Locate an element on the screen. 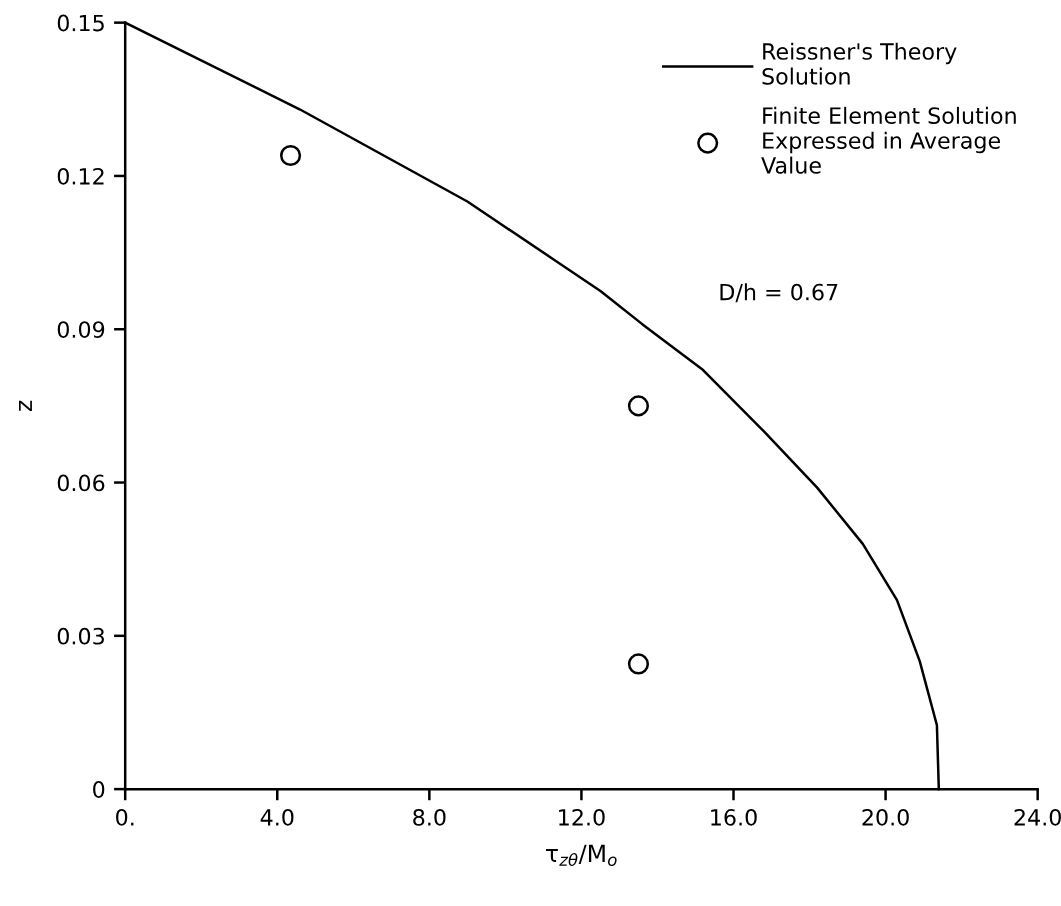 The height and width of the screenshot is (906, 1061). x-tick-label: 8.0 is located at coordinates (429, 817).